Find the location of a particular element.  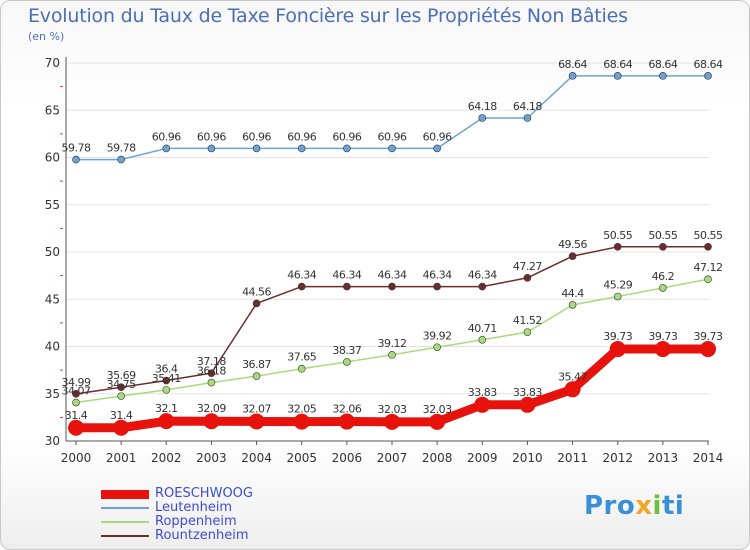

x-tick-label: 2003 is located at coordinates (211, 458).